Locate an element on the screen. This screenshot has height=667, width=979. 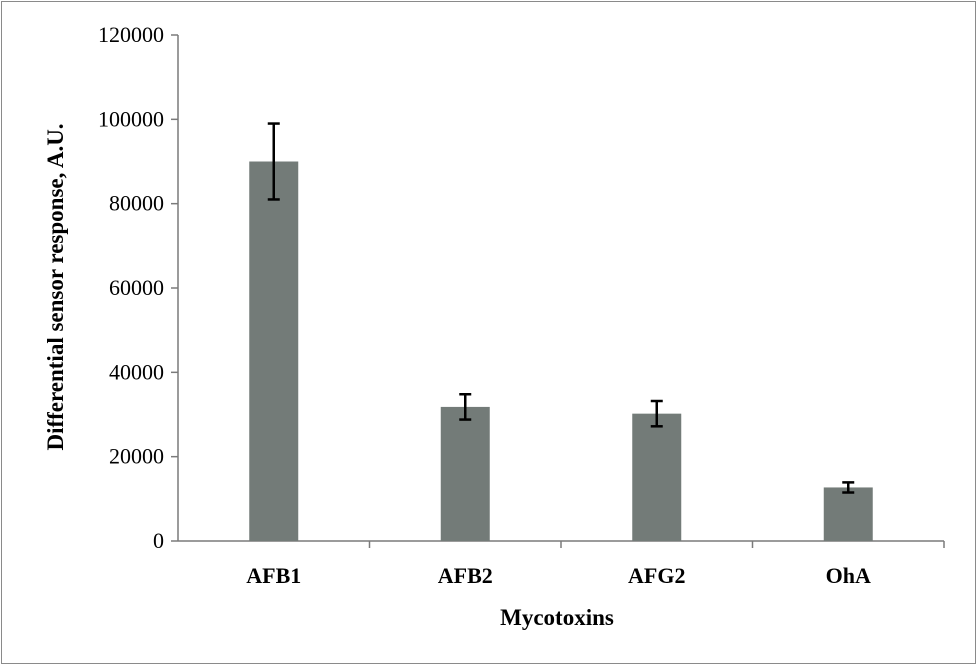
y-tick-label: 60000 is located at coordinates (136, 287).